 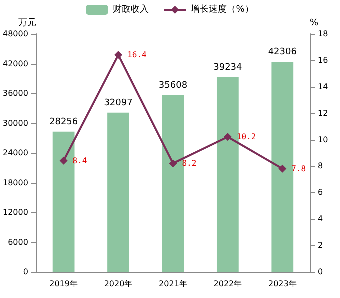 What do you see at coordinates (321, 193) in the screenshot?
I see `y2-tick-label: 6` at bounding box center [321, 193].